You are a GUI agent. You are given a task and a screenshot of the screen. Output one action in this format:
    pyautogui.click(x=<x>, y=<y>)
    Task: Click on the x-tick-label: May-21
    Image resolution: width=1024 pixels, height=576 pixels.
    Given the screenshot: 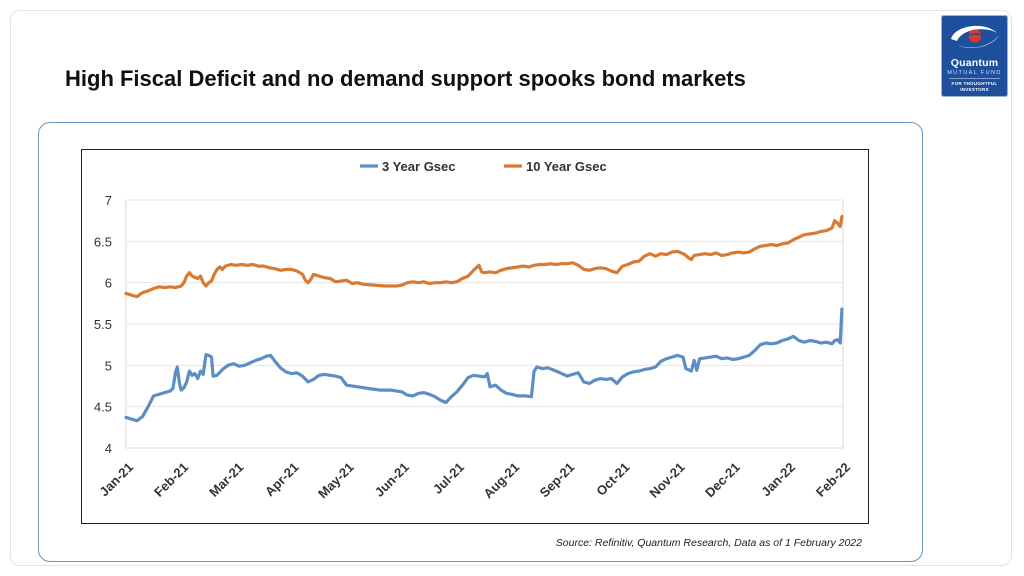 What is the action you would take?
    pyautogui.click(x=336, y=481)
    